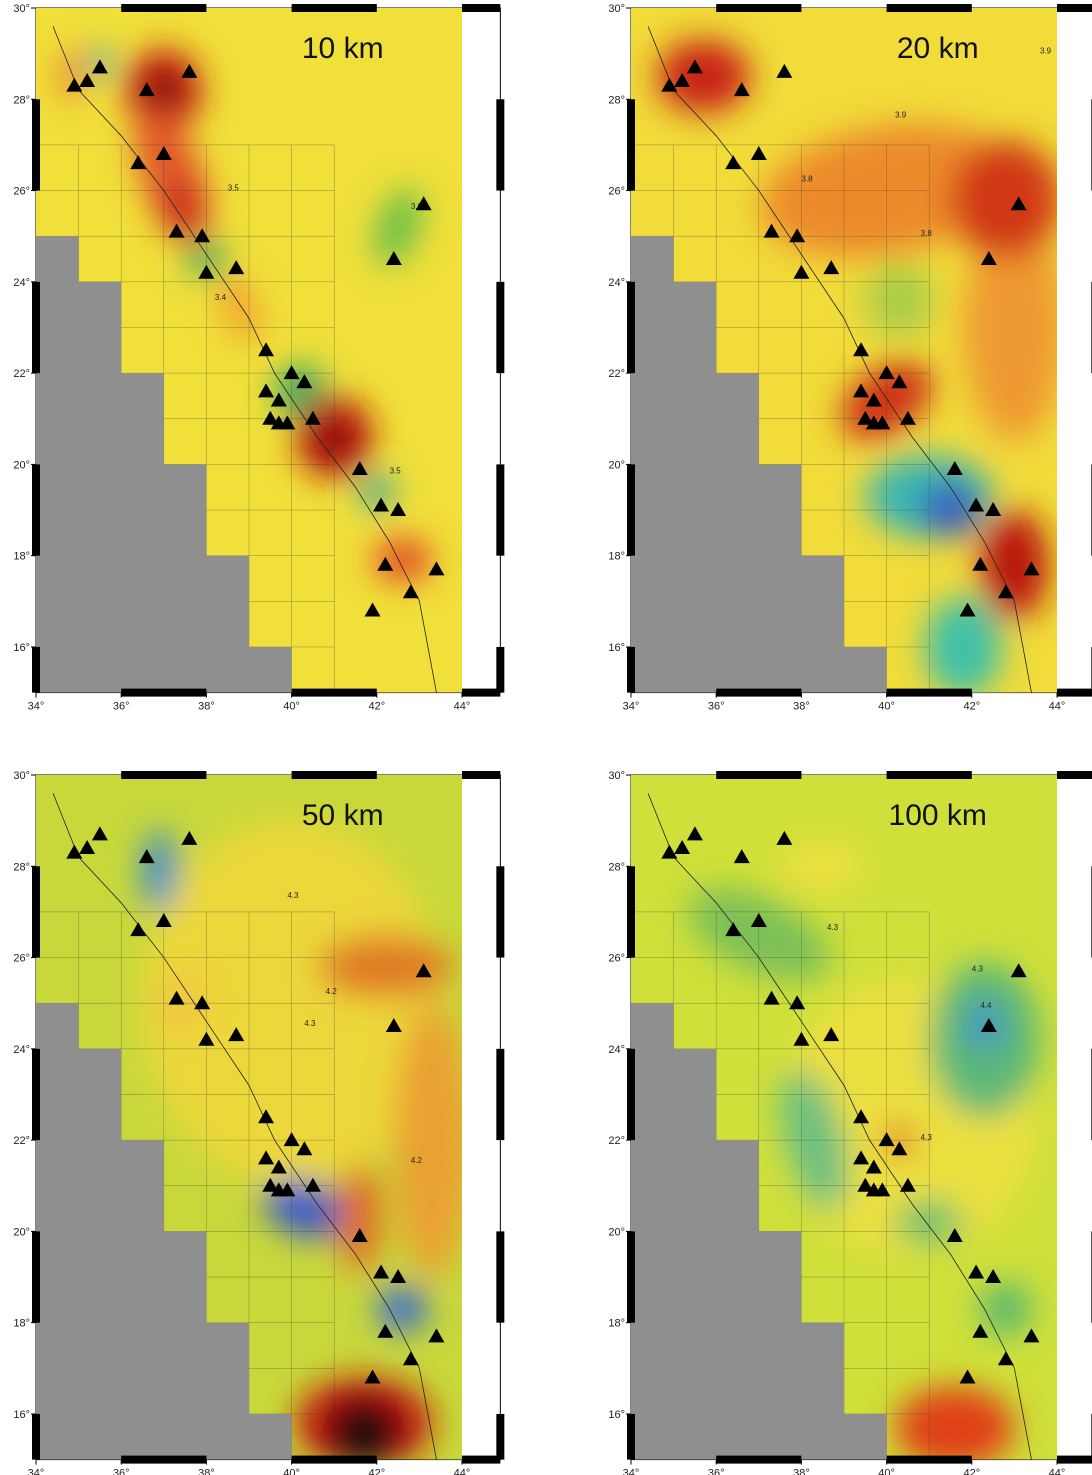 This screenshot has width=1092, height=1475. What do you see at coordinates (631, 1471) in the screenshot?
I see `x-tick-label: 34°` at bounding box center [631, 1471].